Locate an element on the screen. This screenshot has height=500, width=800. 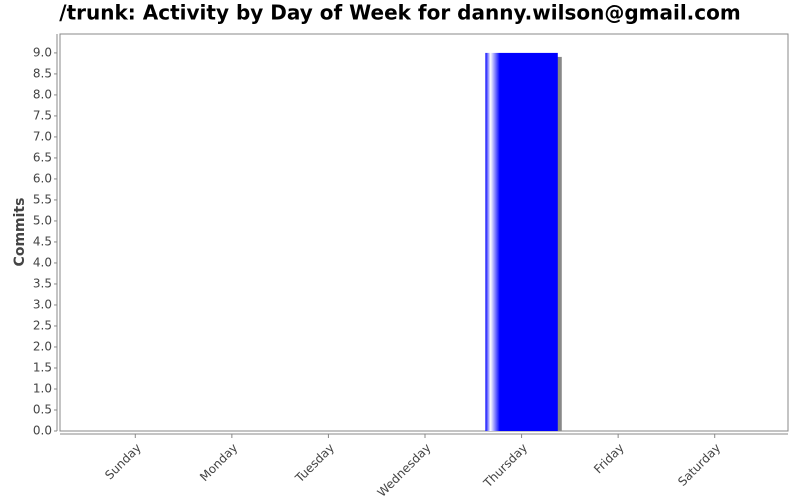
y-tick-label: 8.0 is located at coordinates (42, 94).